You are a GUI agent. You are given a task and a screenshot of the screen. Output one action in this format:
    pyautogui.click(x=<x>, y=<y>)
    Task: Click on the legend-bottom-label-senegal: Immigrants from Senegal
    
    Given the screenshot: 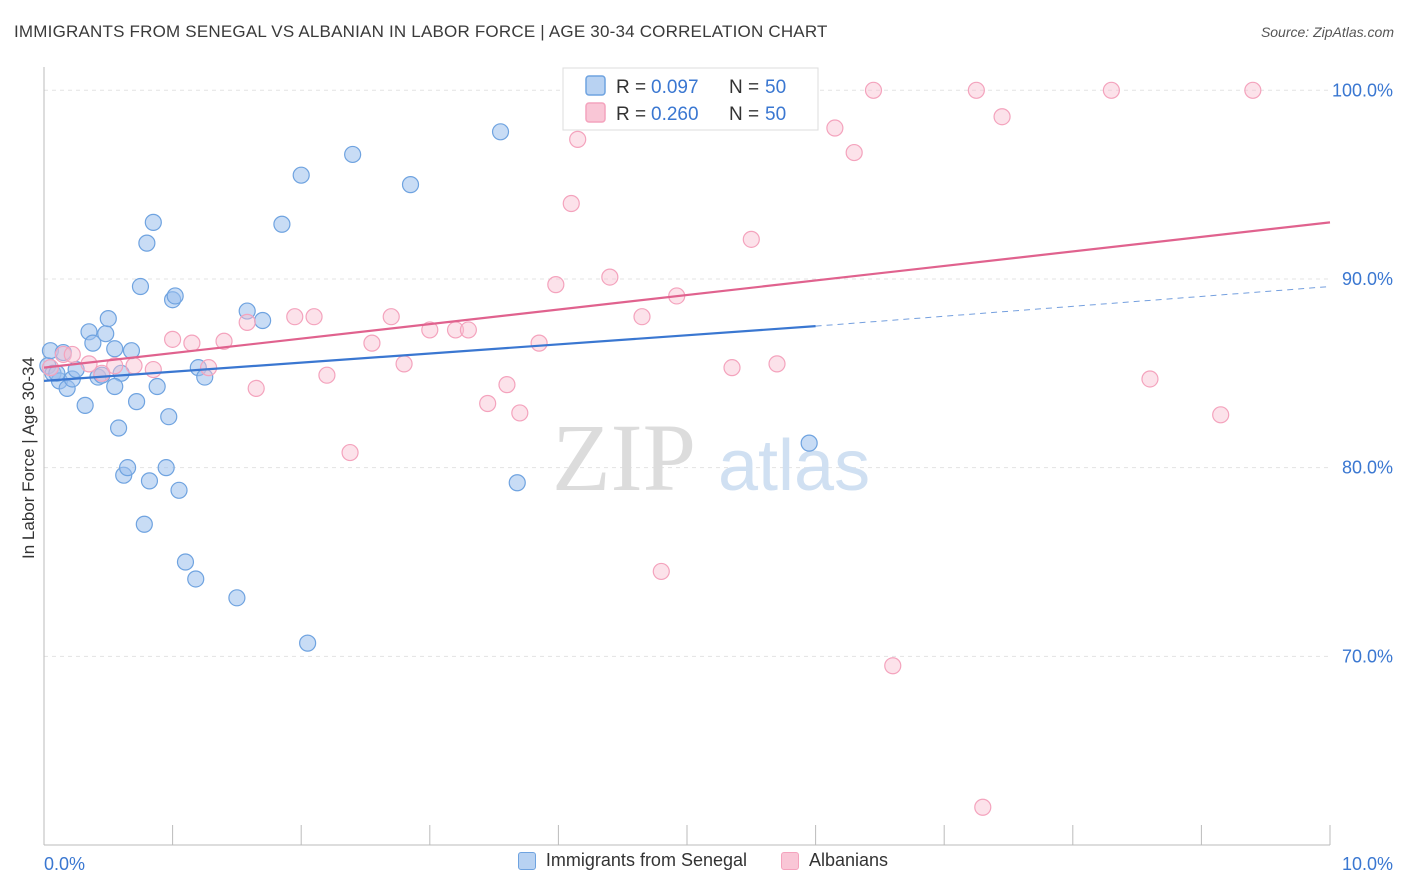 What is the action you would take?
    pyautogui.click(x=646, y=860)
    